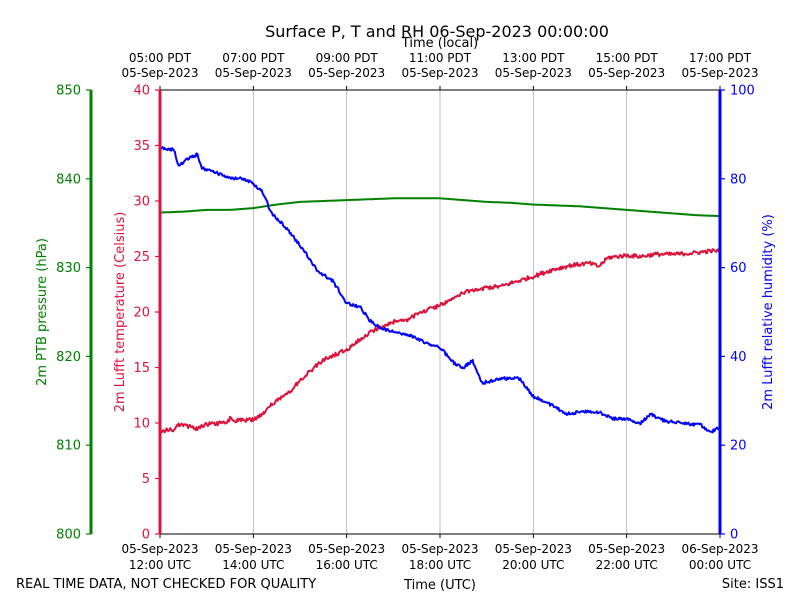 The height and width of the screenshot is (600, 800). What do you see at coordinates (68, 91) in the screenshot?
I see `pressure-tick-label: 850` at bounding box center [68, 91].